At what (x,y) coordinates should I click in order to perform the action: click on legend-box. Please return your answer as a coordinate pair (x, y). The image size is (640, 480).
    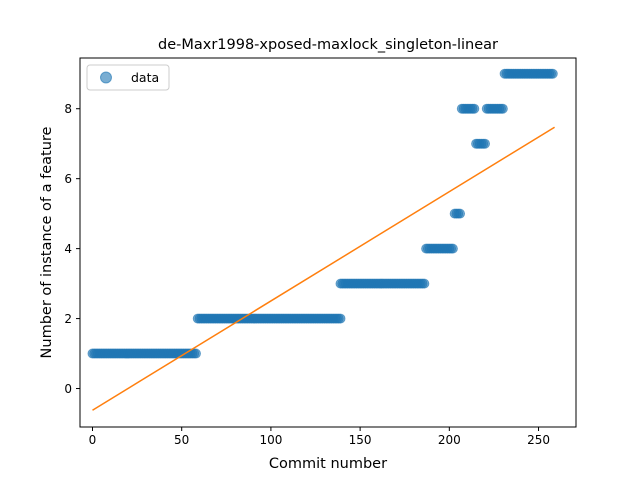
    Looking at the image, I should click on (128, 77).